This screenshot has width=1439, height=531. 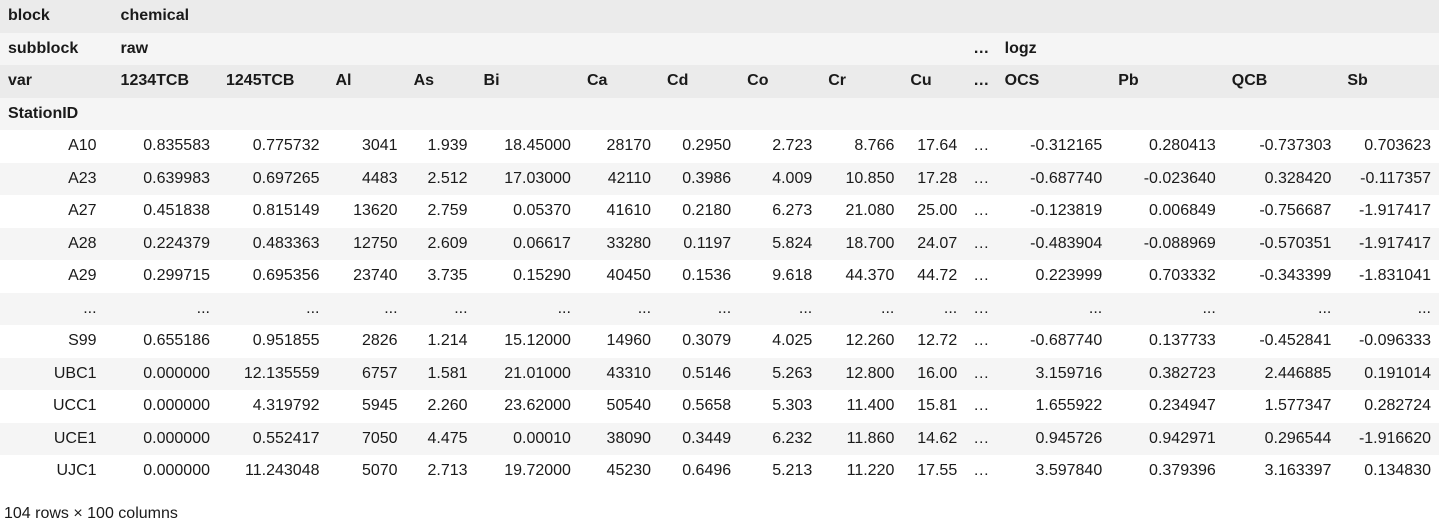 I want to click on table-cell: 18.700, so click(x=870, y=243).